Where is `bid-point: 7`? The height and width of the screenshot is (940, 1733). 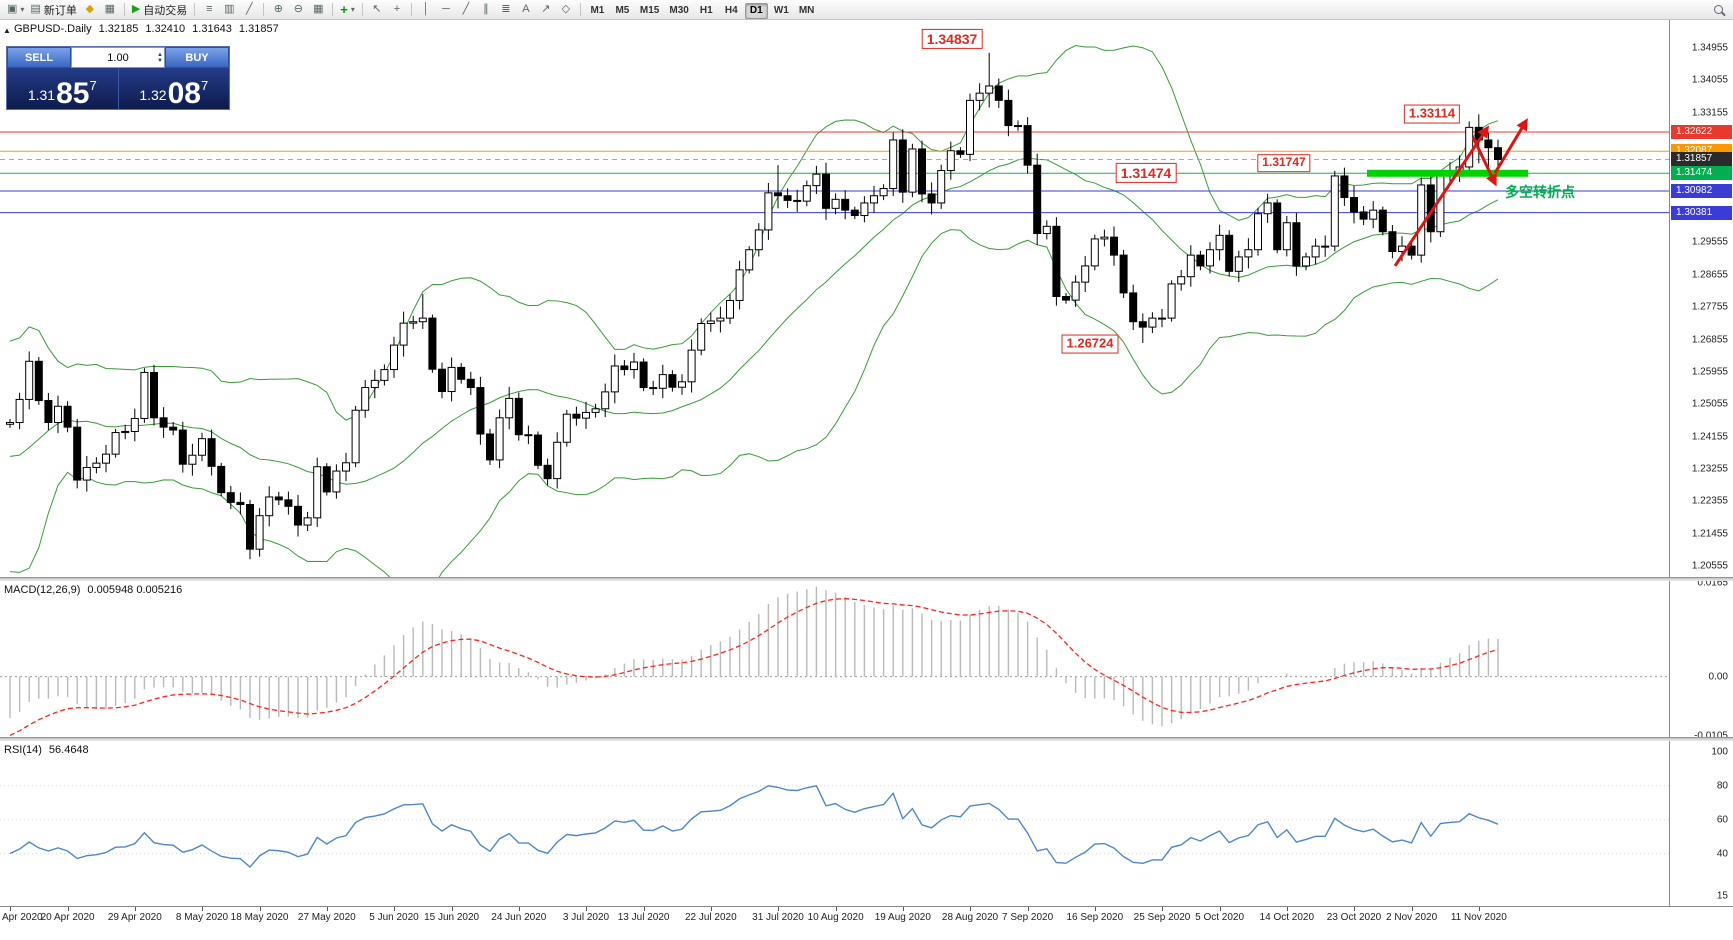 bid-point: 7 is located at coordinates (93, 85).